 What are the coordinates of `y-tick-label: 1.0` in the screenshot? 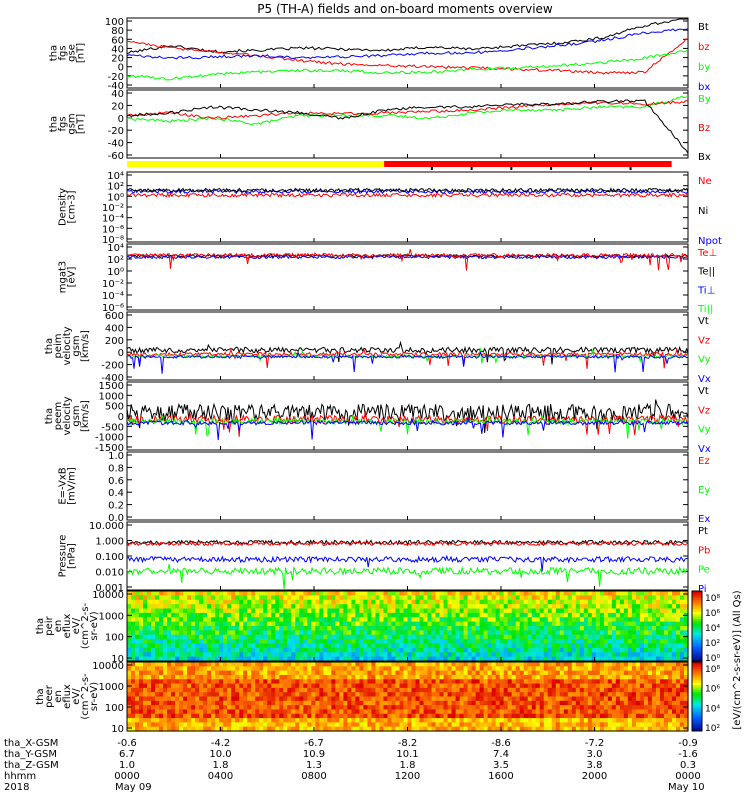 It's located at (116, 456).